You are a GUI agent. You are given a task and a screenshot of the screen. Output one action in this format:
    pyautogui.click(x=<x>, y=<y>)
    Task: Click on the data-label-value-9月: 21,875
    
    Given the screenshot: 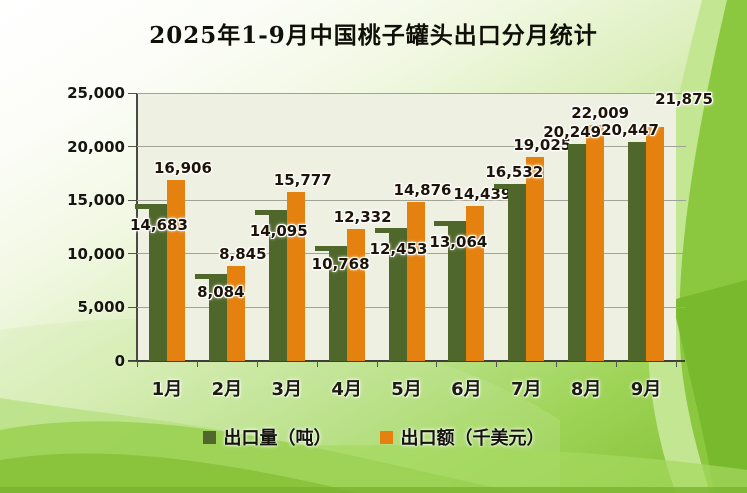 What is the action you would take?
    pyautogui.click(x=684, y=98)
    